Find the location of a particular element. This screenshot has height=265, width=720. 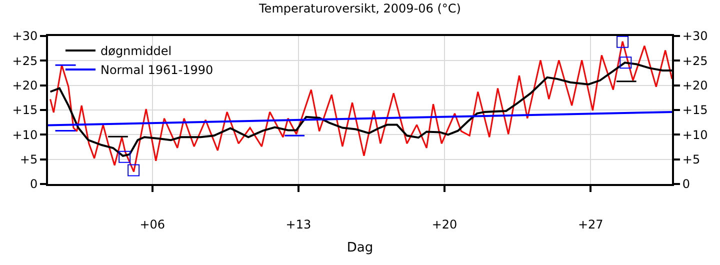

y-tick-label: +30 is located at coordinates (25, 36).